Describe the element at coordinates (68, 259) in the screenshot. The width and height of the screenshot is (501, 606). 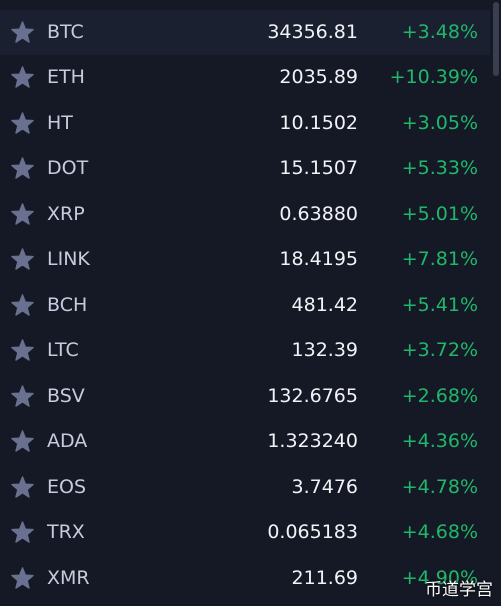
I see `symbol: LINK` at that location.